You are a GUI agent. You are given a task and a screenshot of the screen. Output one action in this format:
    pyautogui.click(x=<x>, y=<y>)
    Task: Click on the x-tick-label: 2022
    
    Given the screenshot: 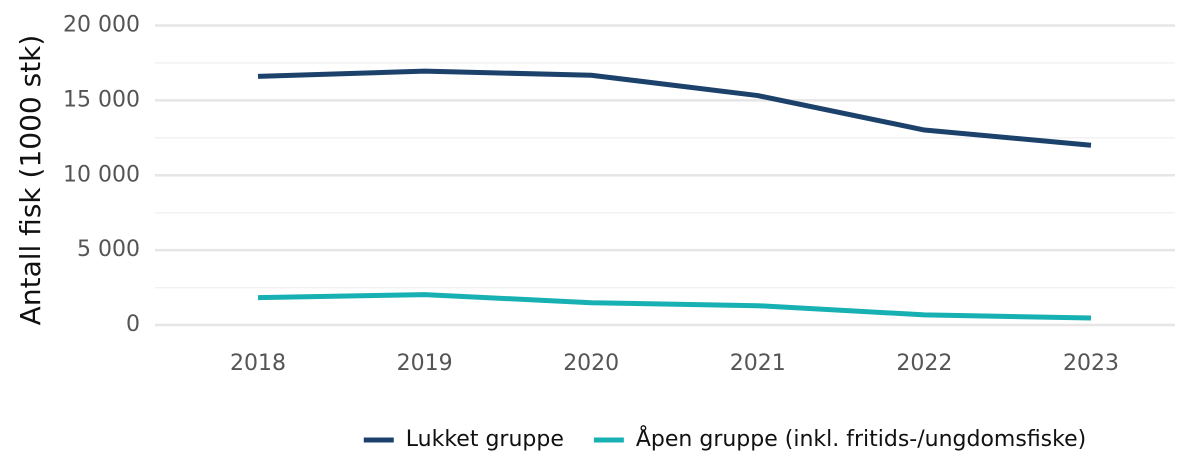 What is the action you would take?
    pyautogui.click(x=924, y=363)
    